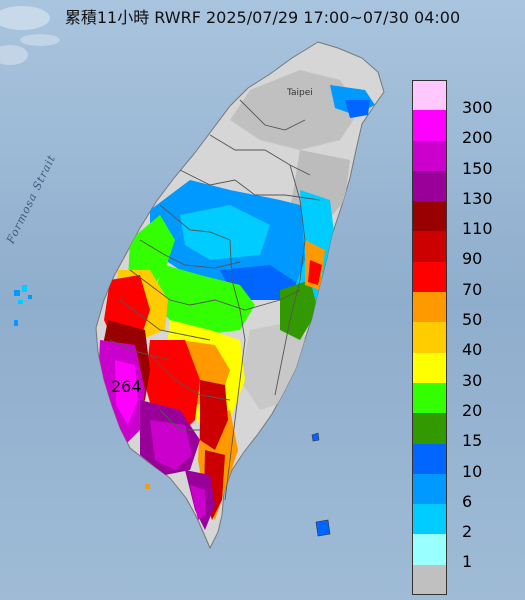 Image resolution: width=525 pixels, height=600 pixels. What do you see at coordinates (472, 350) in the screenshot?
I see `legend-label: 40` at bounding box center [472, 350].